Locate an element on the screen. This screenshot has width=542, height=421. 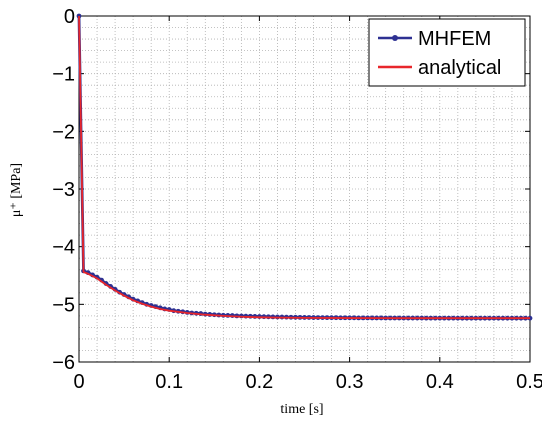
legend-mhfem-label: MHFEM is located at coordinates (454, 39).